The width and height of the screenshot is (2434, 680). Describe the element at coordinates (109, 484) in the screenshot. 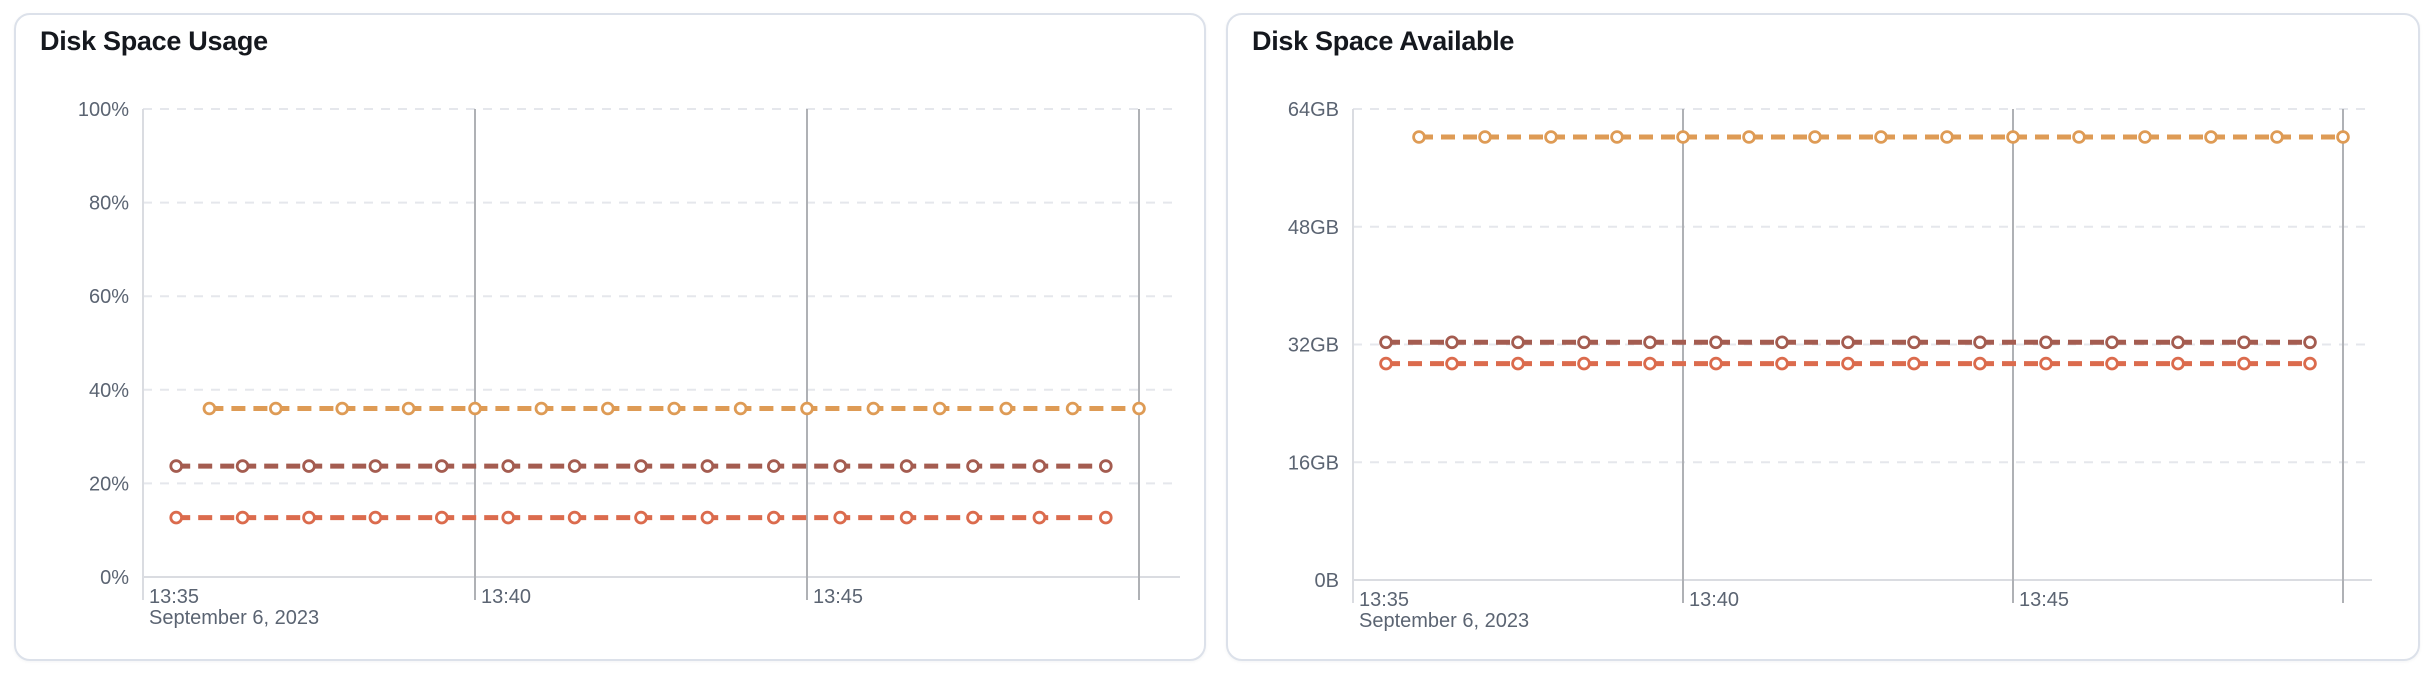

I see `y-tick-label: 20%` at that location.